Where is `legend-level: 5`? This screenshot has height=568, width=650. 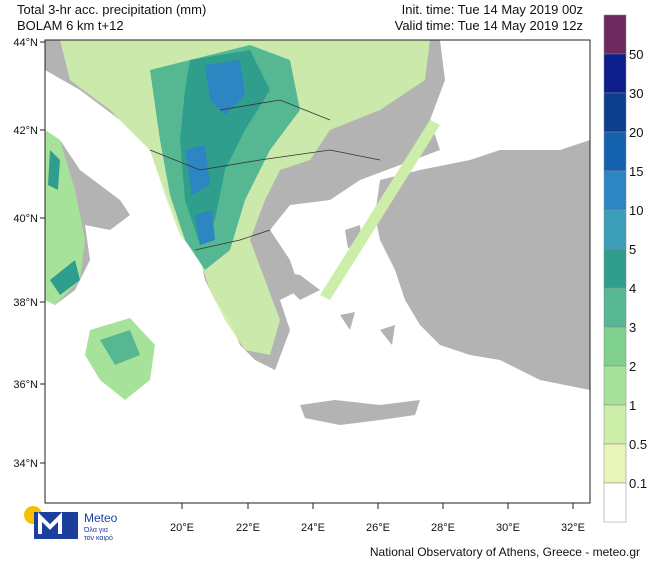
legend-level: 5 is located at coordinates (632, 249).